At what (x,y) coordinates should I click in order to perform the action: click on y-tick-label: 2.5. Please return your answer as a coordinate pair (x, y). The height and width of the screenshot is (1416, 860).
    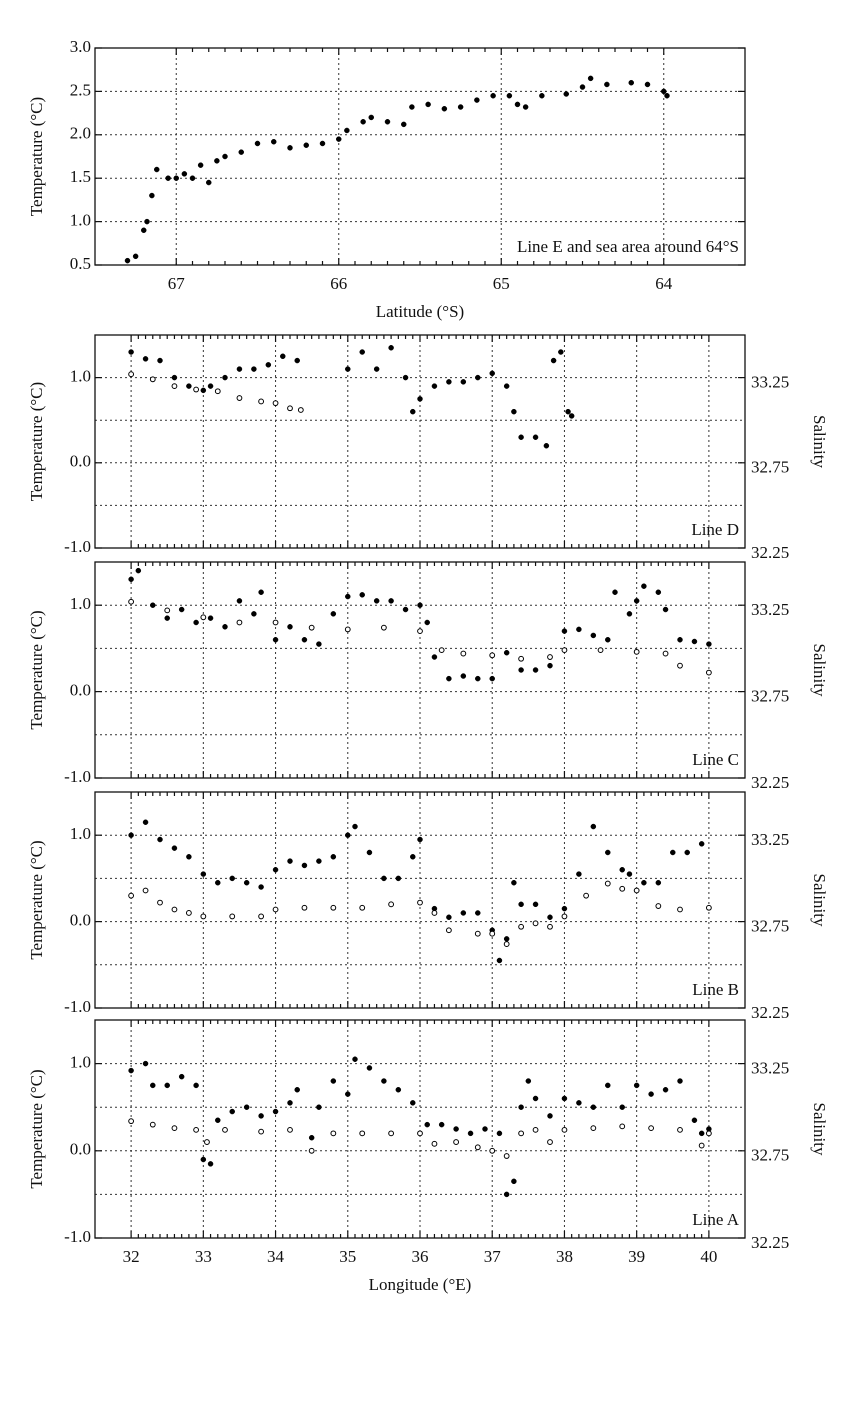
    Looking at the image, I should click on (80, 89).